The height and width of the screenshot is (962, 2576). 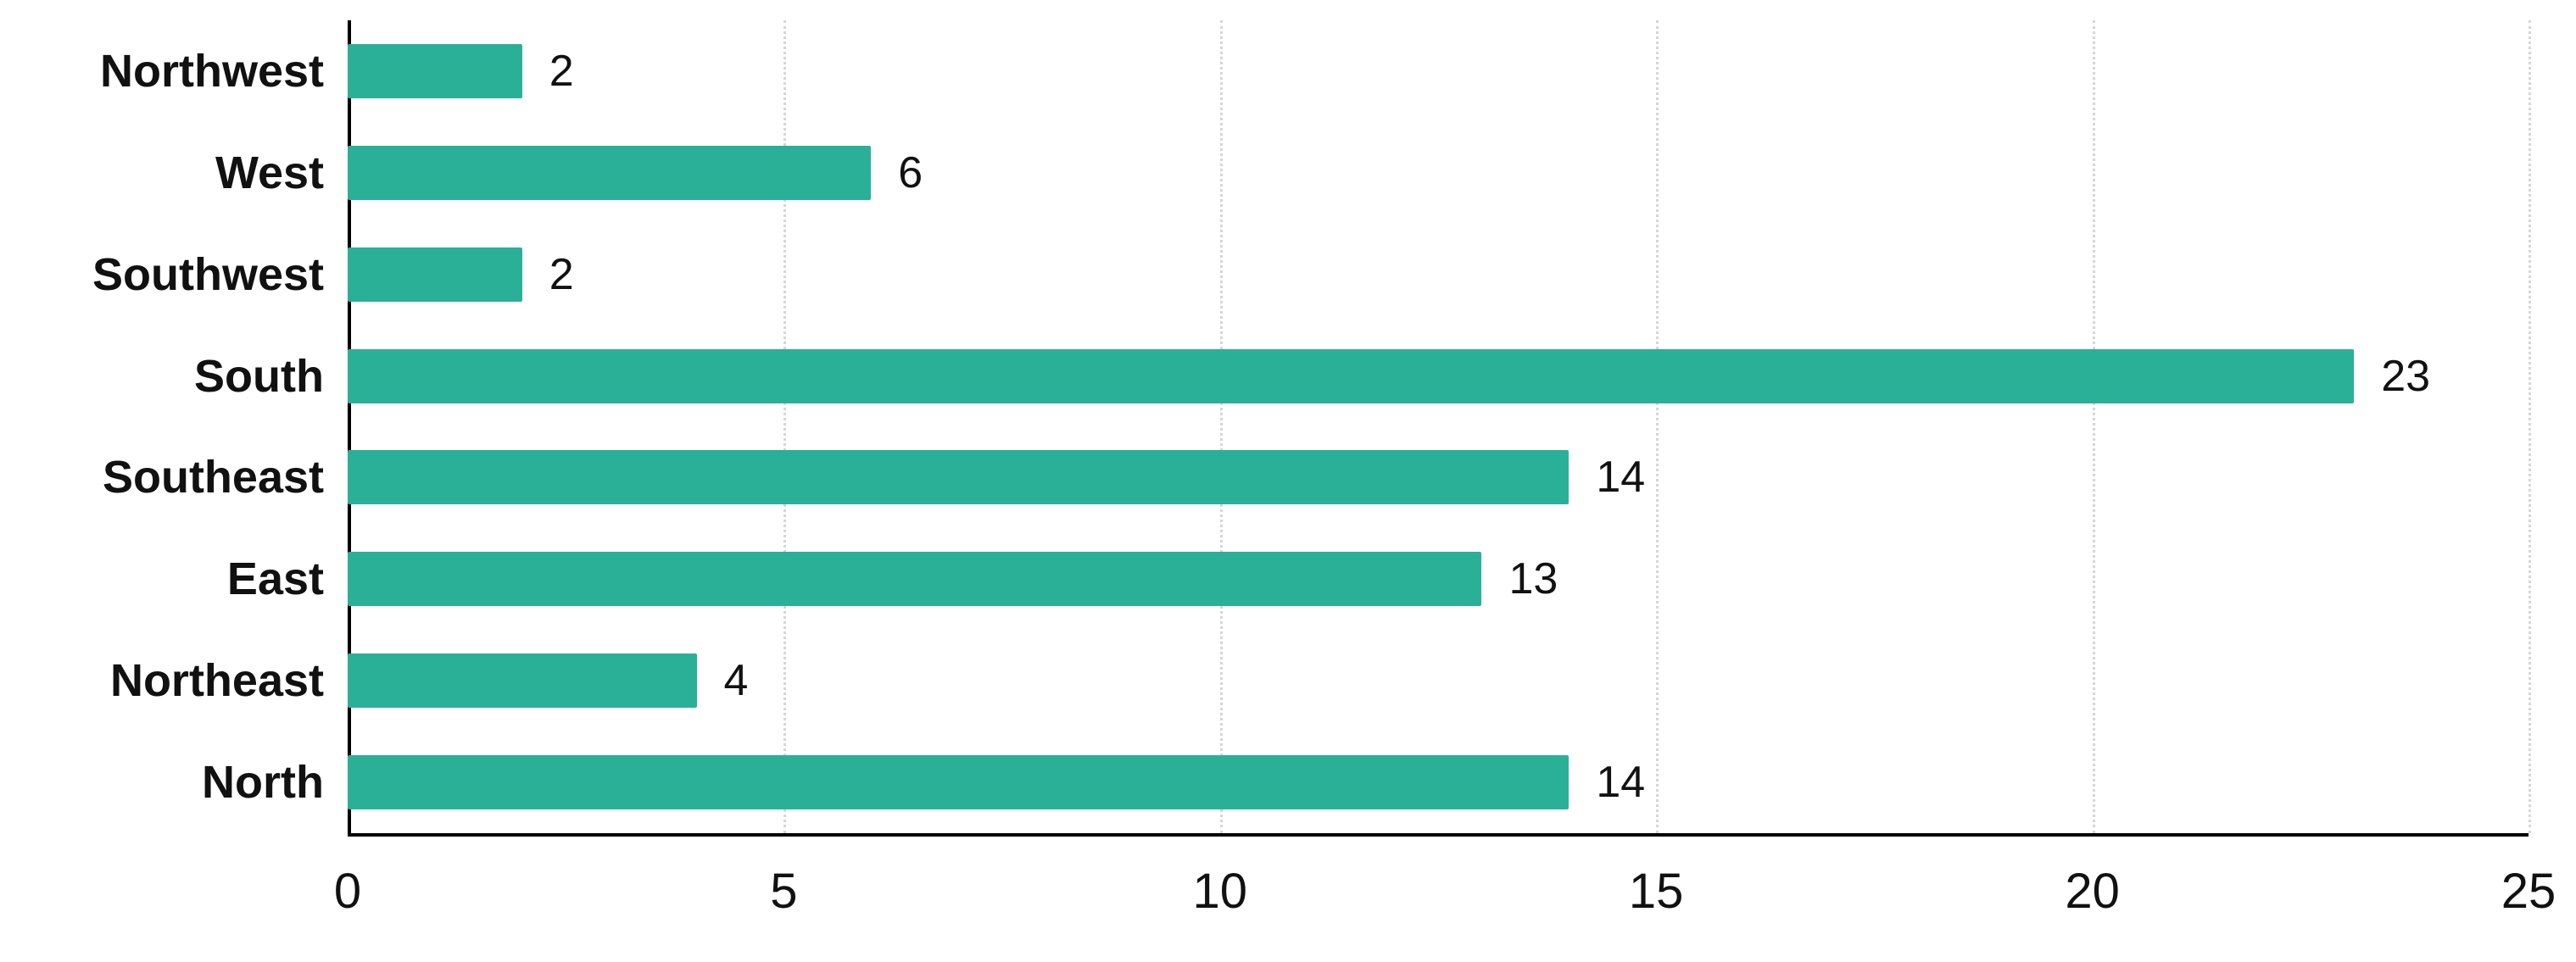 I want to click on category-label: West, so click(x=269, y=172).